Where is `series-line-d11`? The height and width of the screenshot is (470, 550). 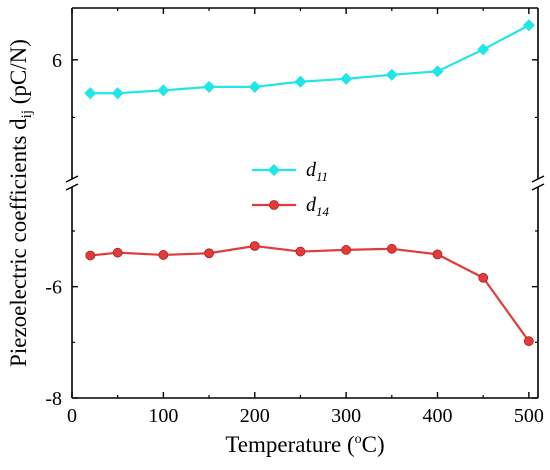 series-line-d11 is located at coordinates (310, 59).